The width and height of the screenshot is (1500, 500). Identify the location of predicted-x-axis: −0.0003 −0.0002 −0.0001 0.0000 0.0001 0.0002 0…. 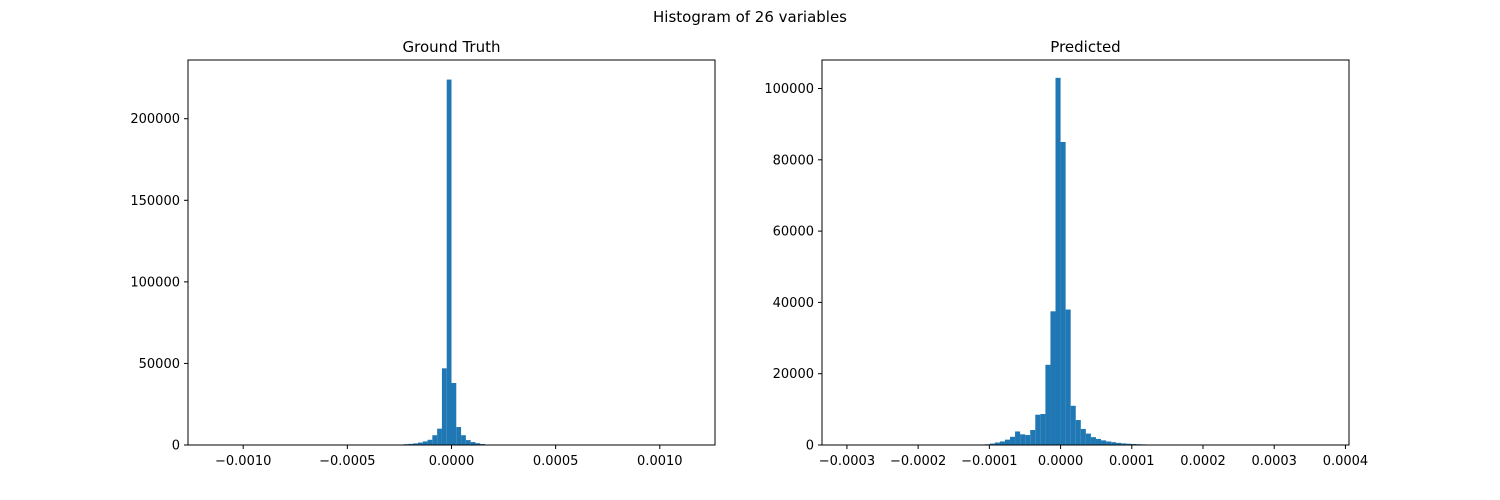
(1093, 457).